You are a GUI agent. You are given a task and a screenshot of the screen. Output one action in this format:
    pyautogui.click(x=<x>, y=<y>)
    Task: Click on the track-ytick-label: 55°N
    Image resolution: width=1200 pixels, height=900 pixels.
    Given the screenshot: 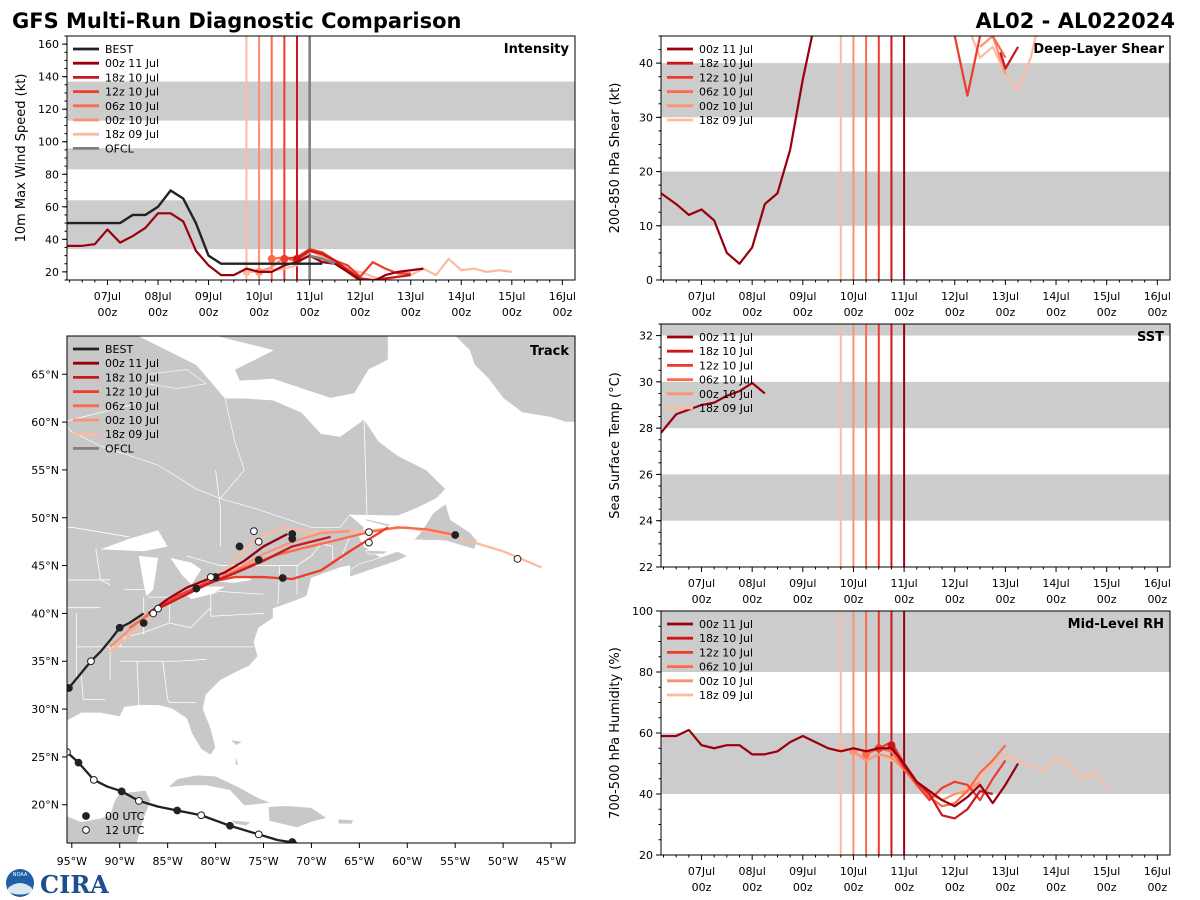 What is the action you would take?
    pyautogui.click(x=45, y=470)
    